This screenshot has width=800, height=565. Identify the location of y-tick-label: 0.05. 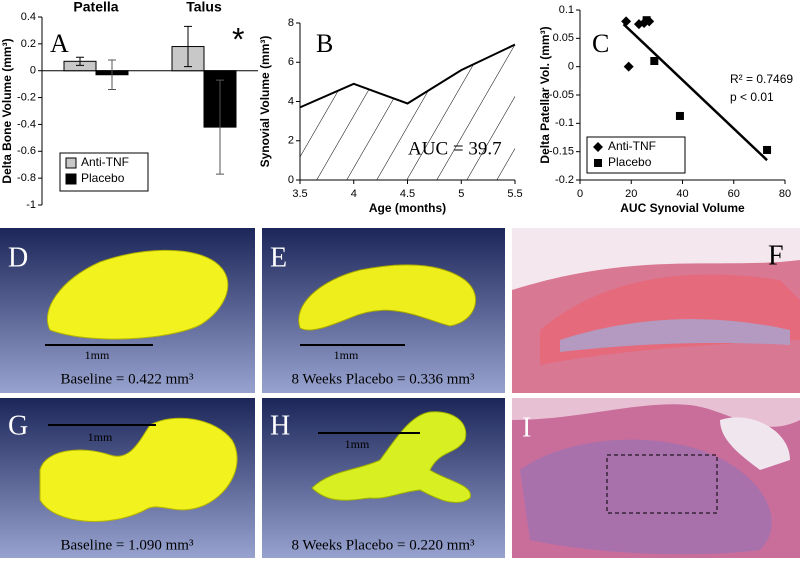
(563, 38).